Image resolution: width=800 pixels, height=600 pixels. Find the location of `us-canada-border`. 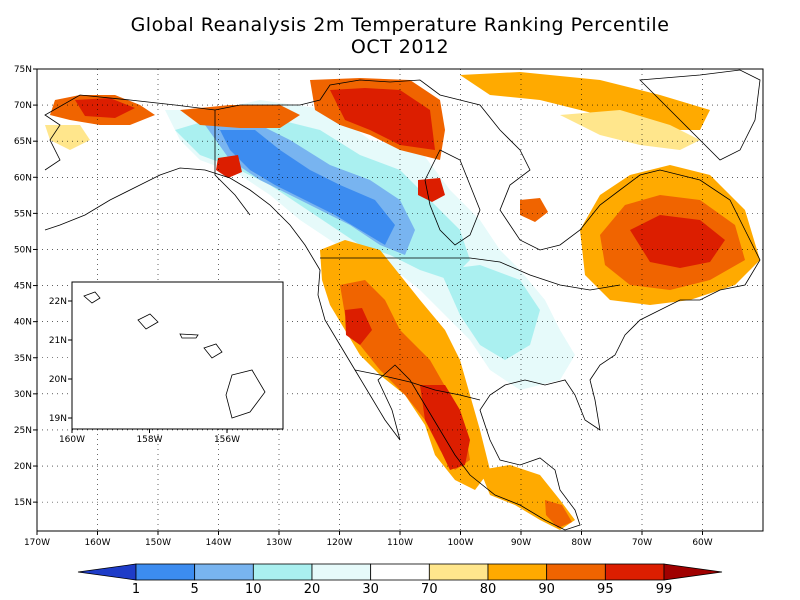

us-canada-border is located at coordinates (470, 274).